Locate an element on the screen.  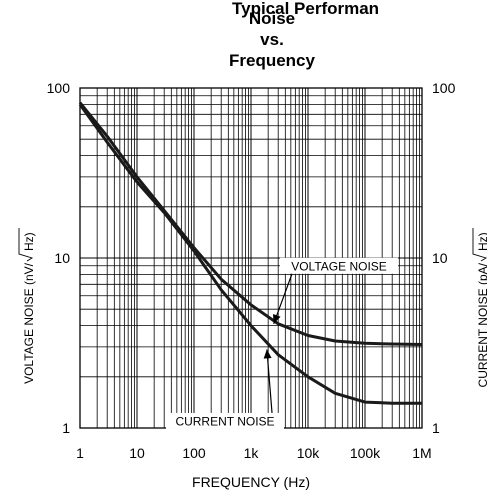
y-axis-label-right-prefix: CURRENT NOISE (pA/ is located at coordinates (481, 324).